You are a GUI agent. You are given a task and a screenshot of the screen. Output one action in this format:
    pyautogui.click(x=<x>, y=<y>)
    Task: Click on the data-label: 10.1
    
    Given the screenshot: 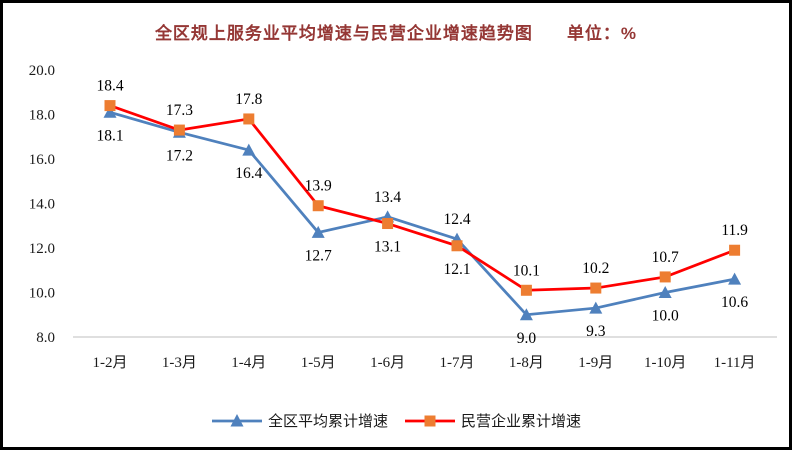 What is the action you would take?
    pyautogui.click(x=526, y=270)
    